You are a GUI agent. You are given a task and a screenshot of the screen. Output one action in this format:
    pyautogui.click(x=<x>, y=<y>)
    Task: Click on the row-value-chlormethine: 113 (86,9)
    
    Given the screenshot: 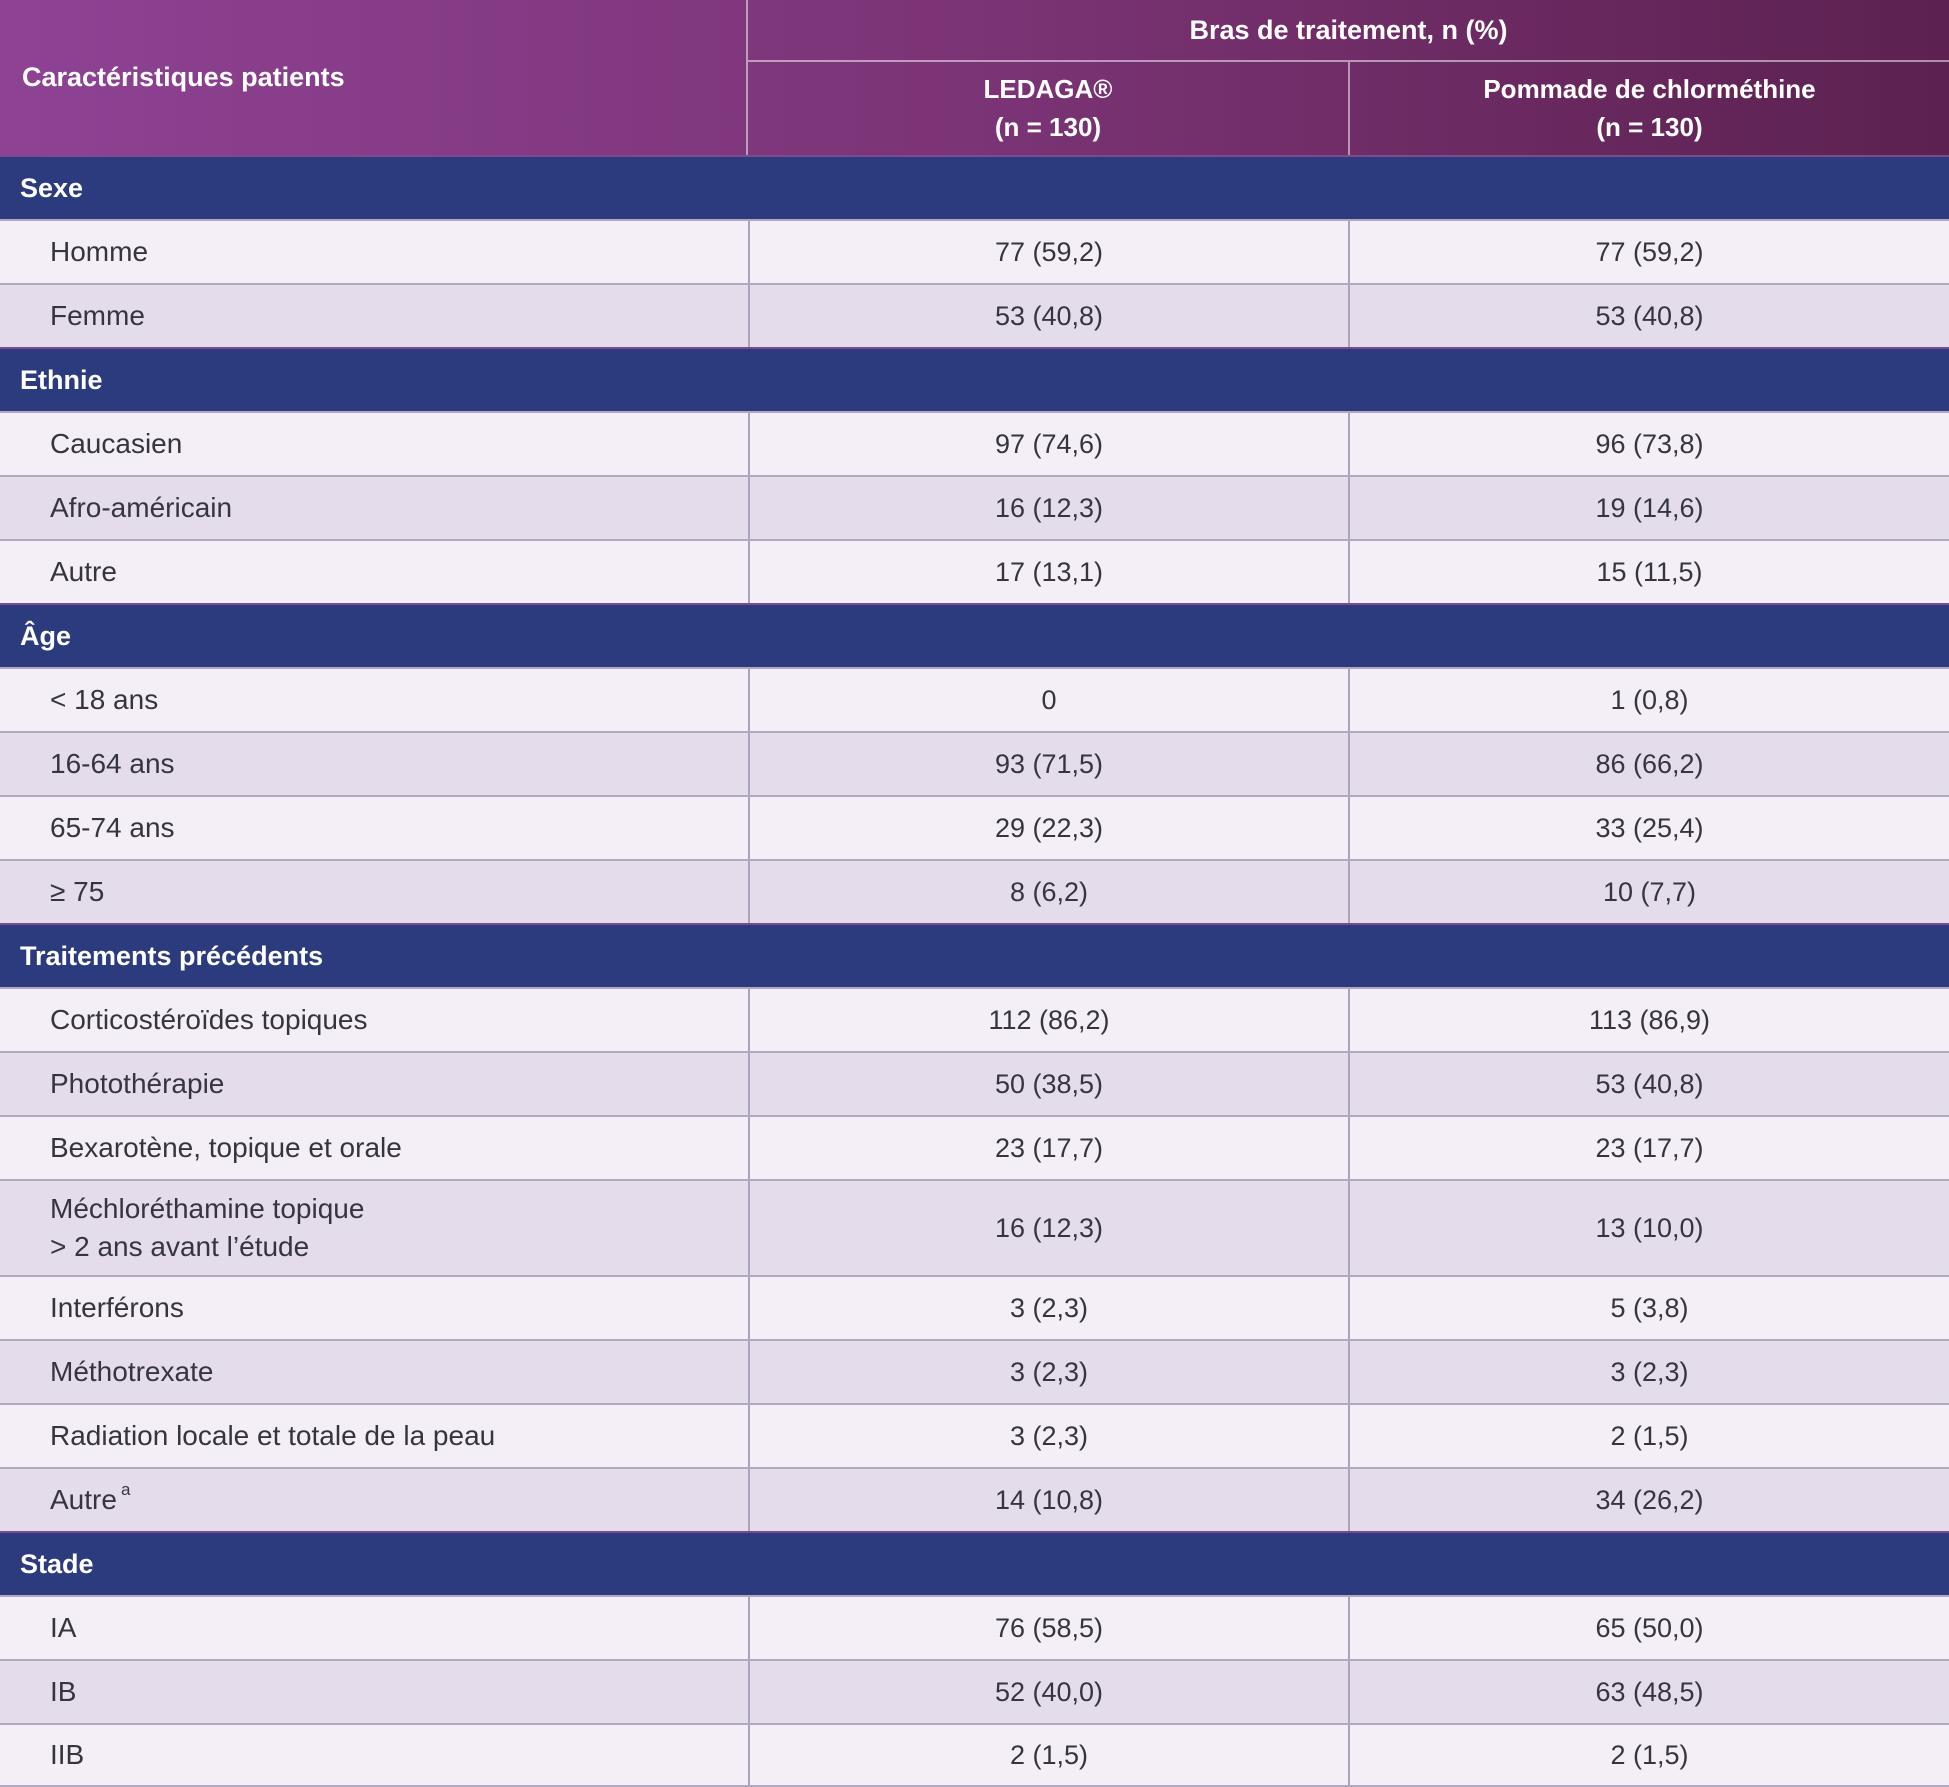 What is the action you would take?
    pyautogui.click(x=1648, y=1020)
    